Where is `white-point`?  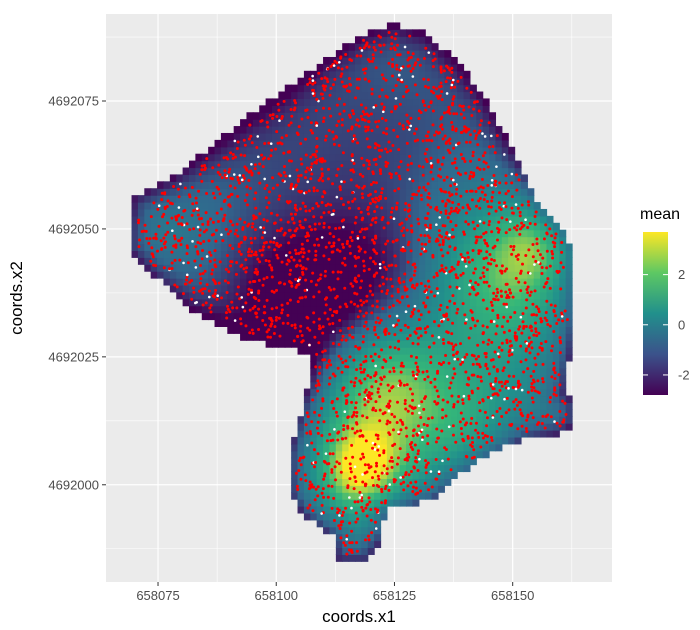
white-point is located at coordinates (345, 412).